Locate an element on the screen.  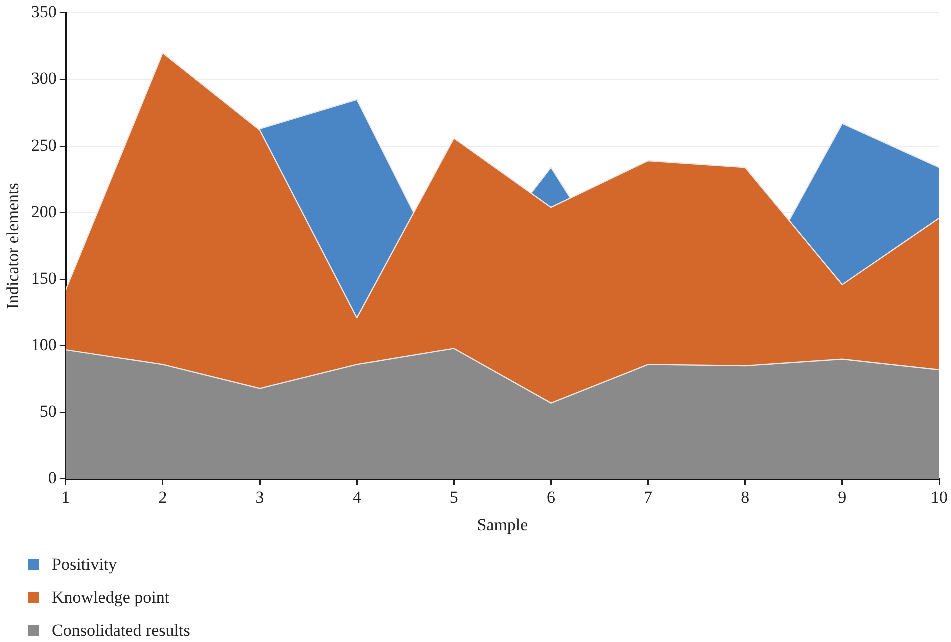
x-tick-label: 3 is located at coordinates (260, 497).